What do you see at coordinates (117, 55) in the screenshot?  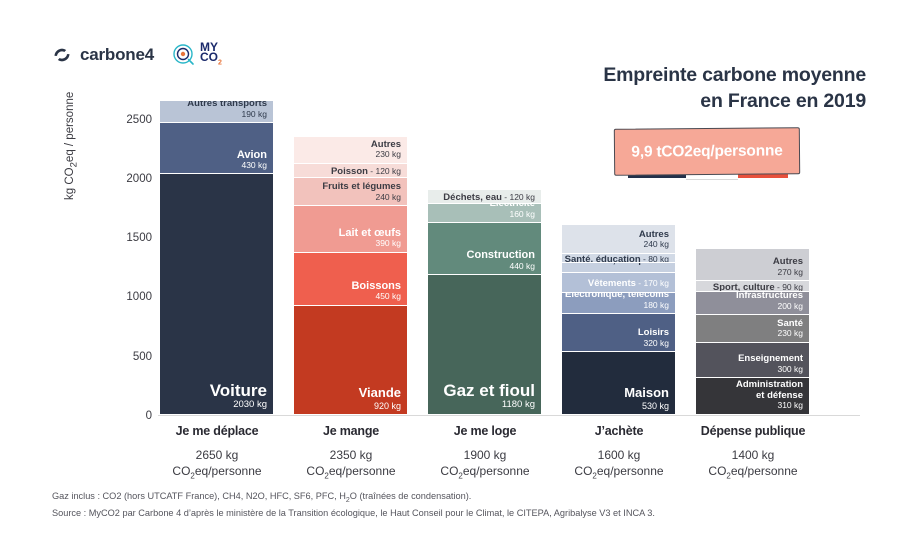 I see `carbone4-wordmark: carbone4` at bounding box center [117, 55].